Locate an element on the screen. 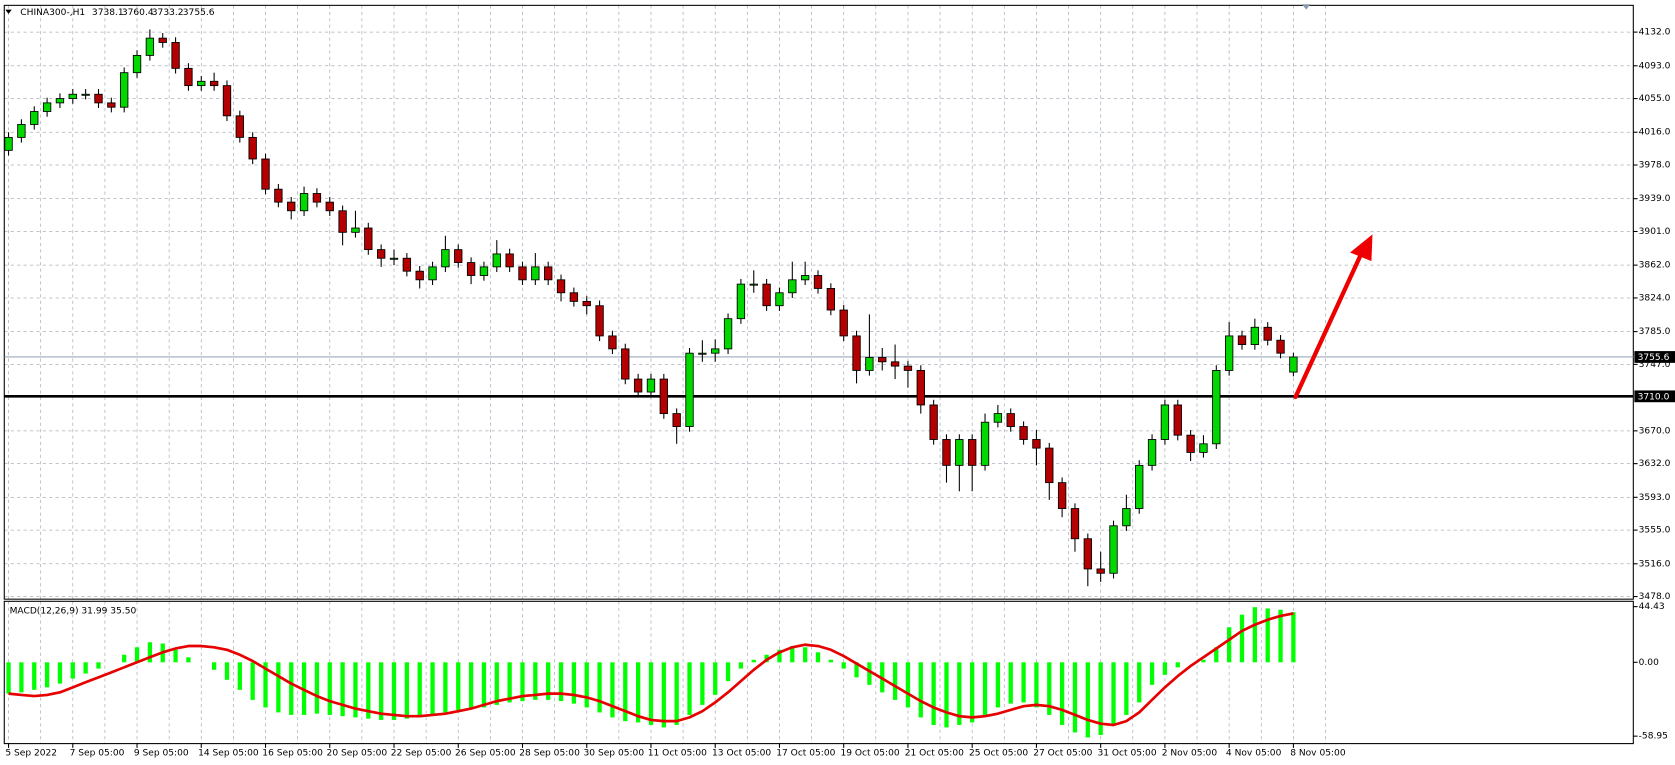 This screenshot has height=765, width=1675. shift-marker is located at coordinates (1306, 7).